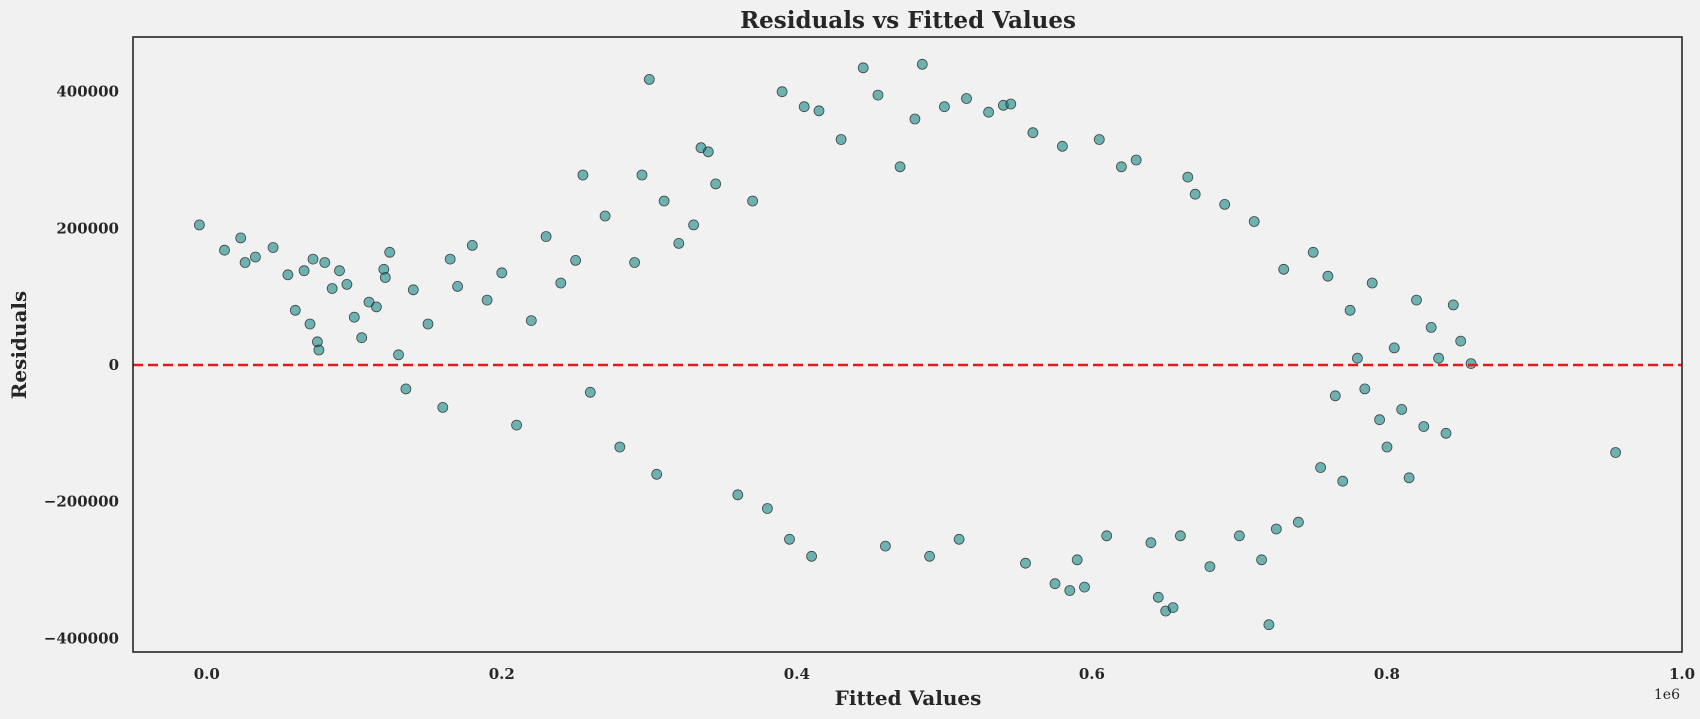 This screenshot has height=719, width=1700. I want to click on y-tick-label: −200000, so click(81, 502).